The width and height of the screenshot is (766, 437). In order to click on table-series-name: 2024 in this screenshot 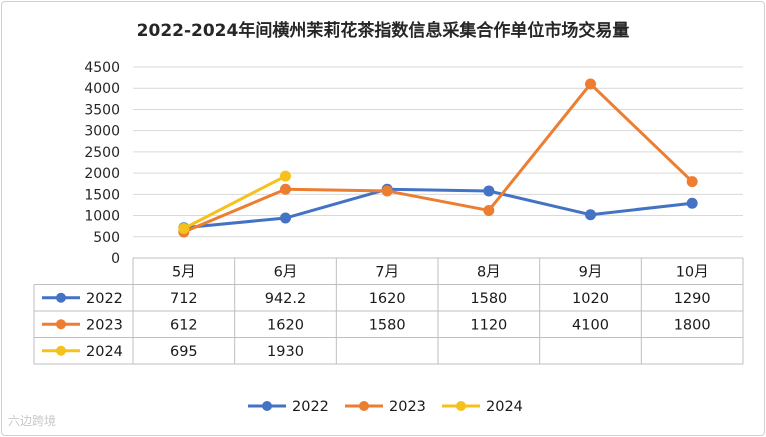, I will do `click(104, 352)`.